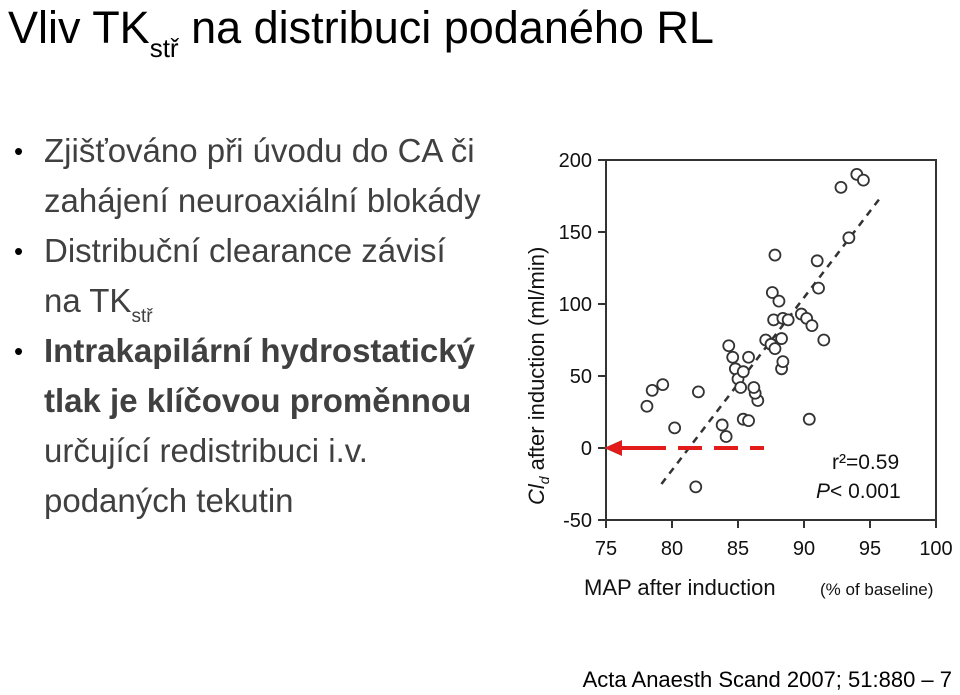 The width and height of the screenshot is (960, 695). What do you see at coordinates (536, 494) in the screenshot?
I see `y-axis-symbol: Cl` at bounding box center [536, 494].